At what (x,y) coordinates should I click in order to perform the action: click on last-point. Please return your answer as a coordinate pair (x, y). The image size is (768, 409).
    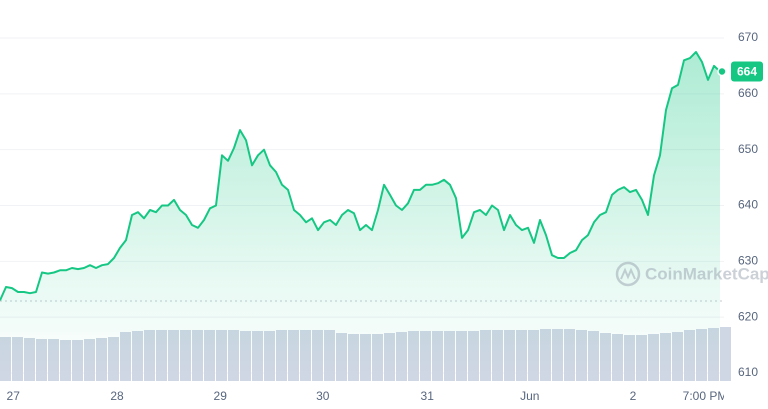
    Looking at the image, I should click on (722, 71).